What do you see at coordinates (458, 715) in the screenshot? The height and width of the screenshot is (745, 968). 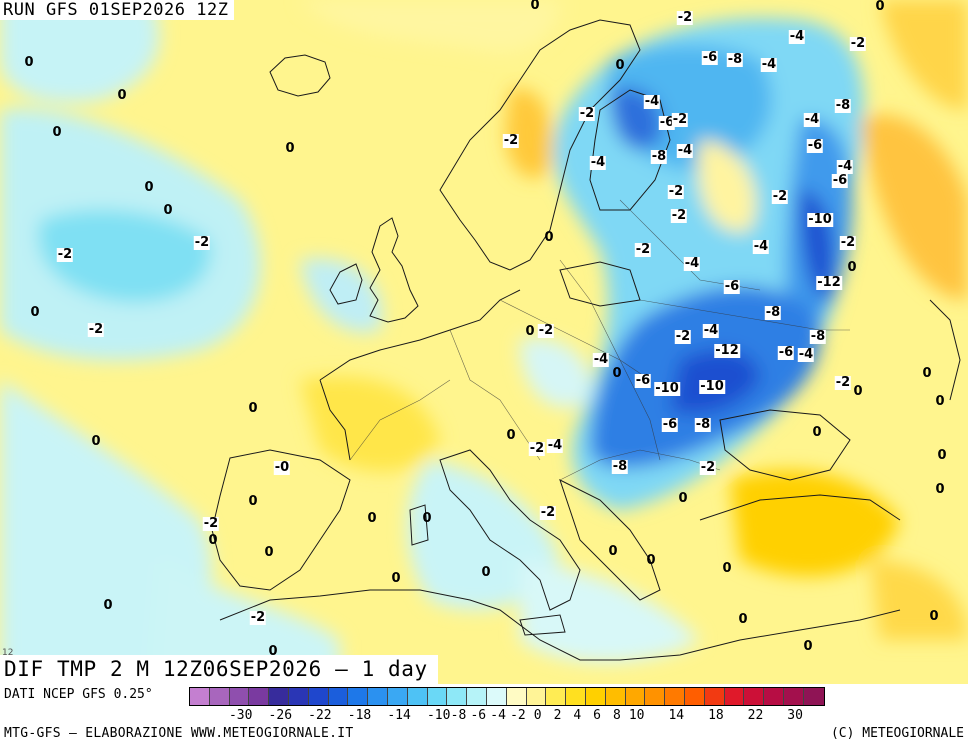 I see `scale-tick-label: -8` at bounding box center [458, 715].